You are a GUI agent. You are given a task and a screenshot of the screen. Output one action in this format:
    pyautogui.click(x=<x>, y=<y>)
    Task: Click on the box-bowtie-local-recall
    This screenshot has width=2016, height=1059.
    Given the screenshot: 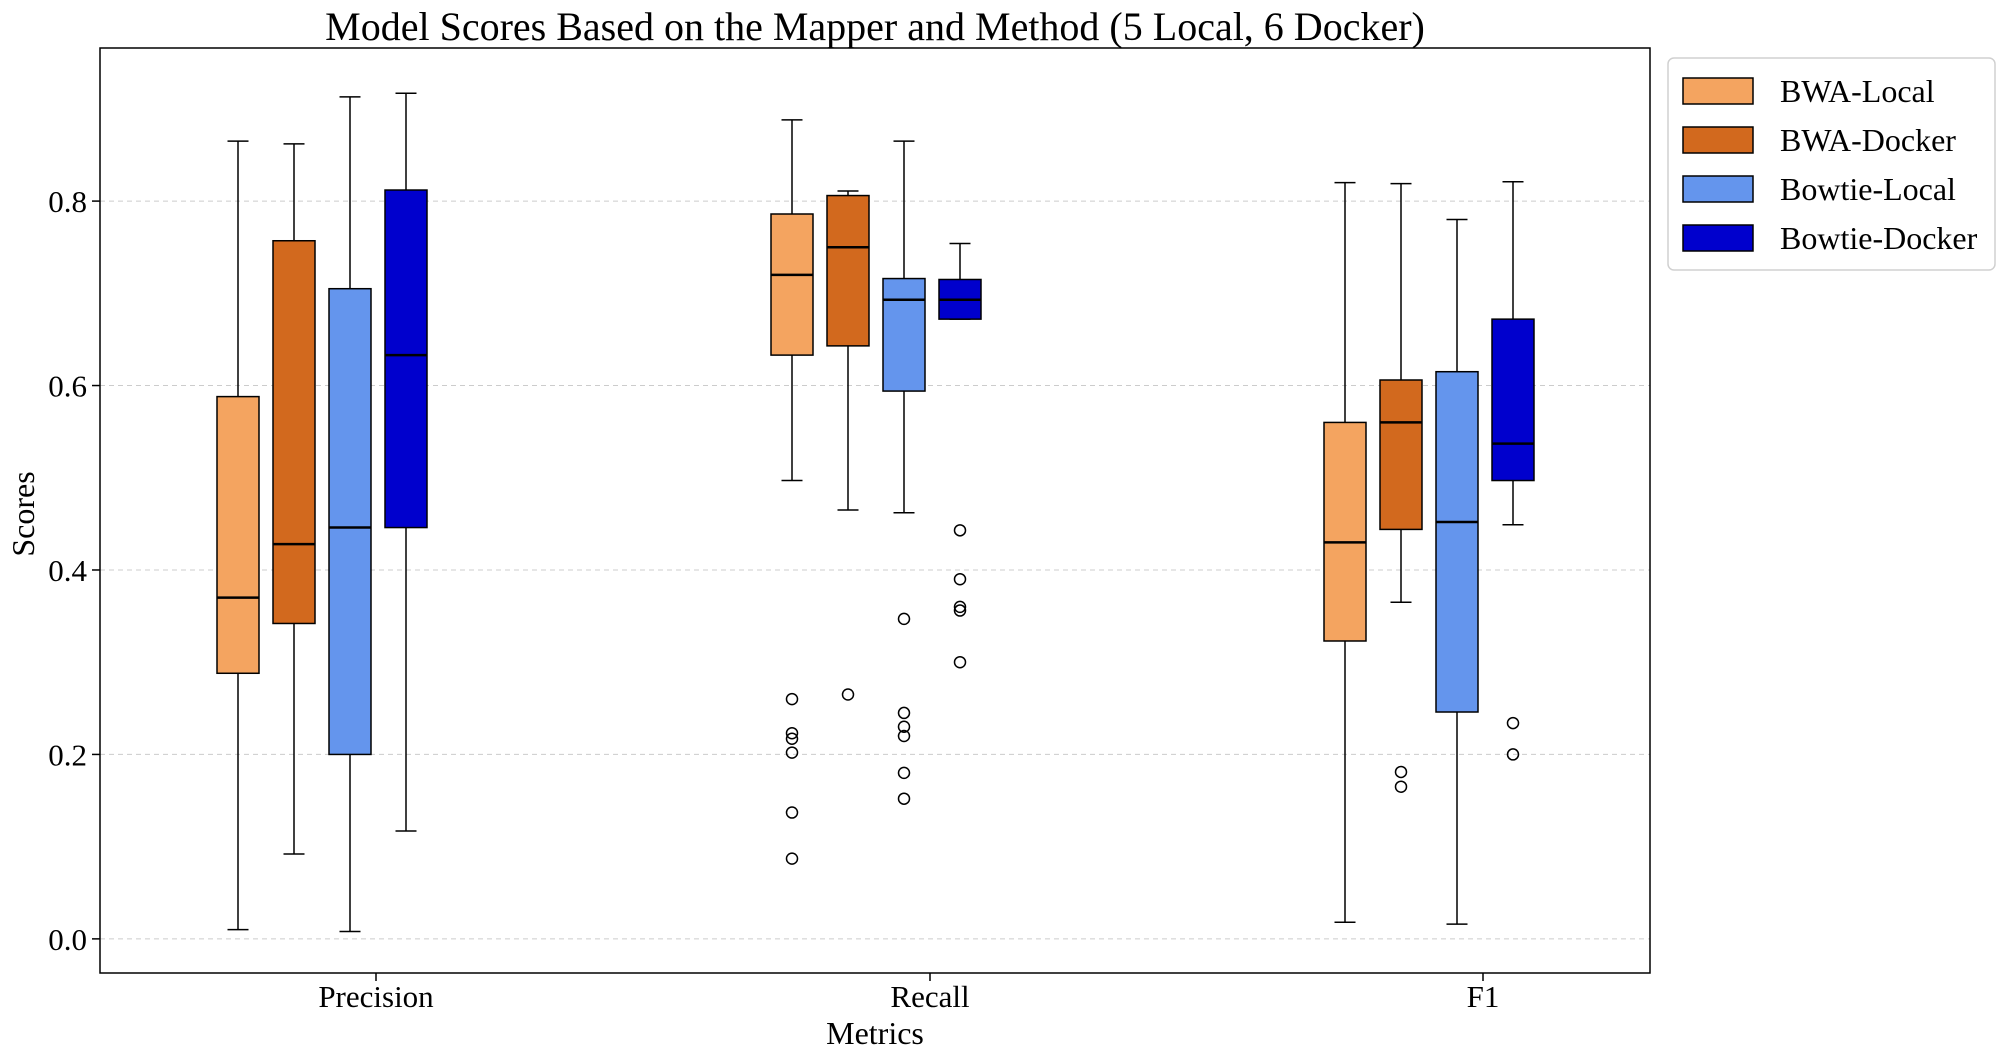 What is the action you would take?
    pyautogui.click(x=904, y=472)
    